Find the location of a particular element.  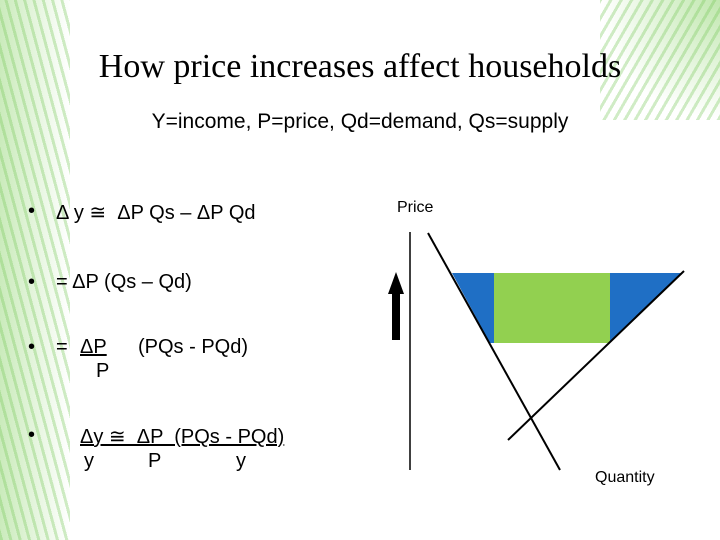

y-axis-label: Price is located at coordinates (415, 207).